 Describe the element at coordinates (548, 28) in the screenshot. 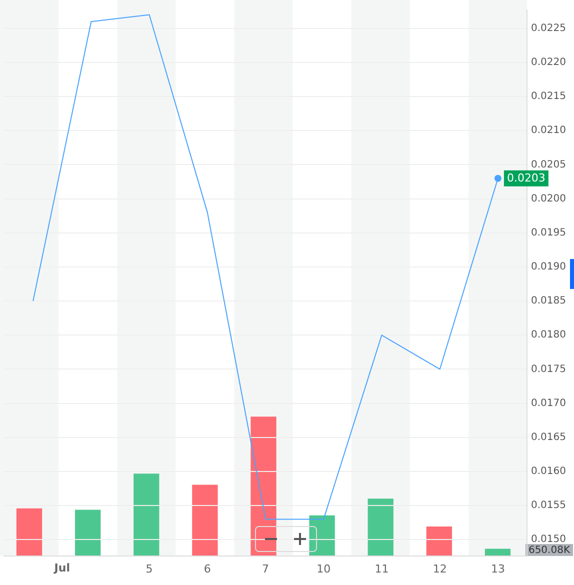

I see `y-tick-label: 0.0225` at that location.